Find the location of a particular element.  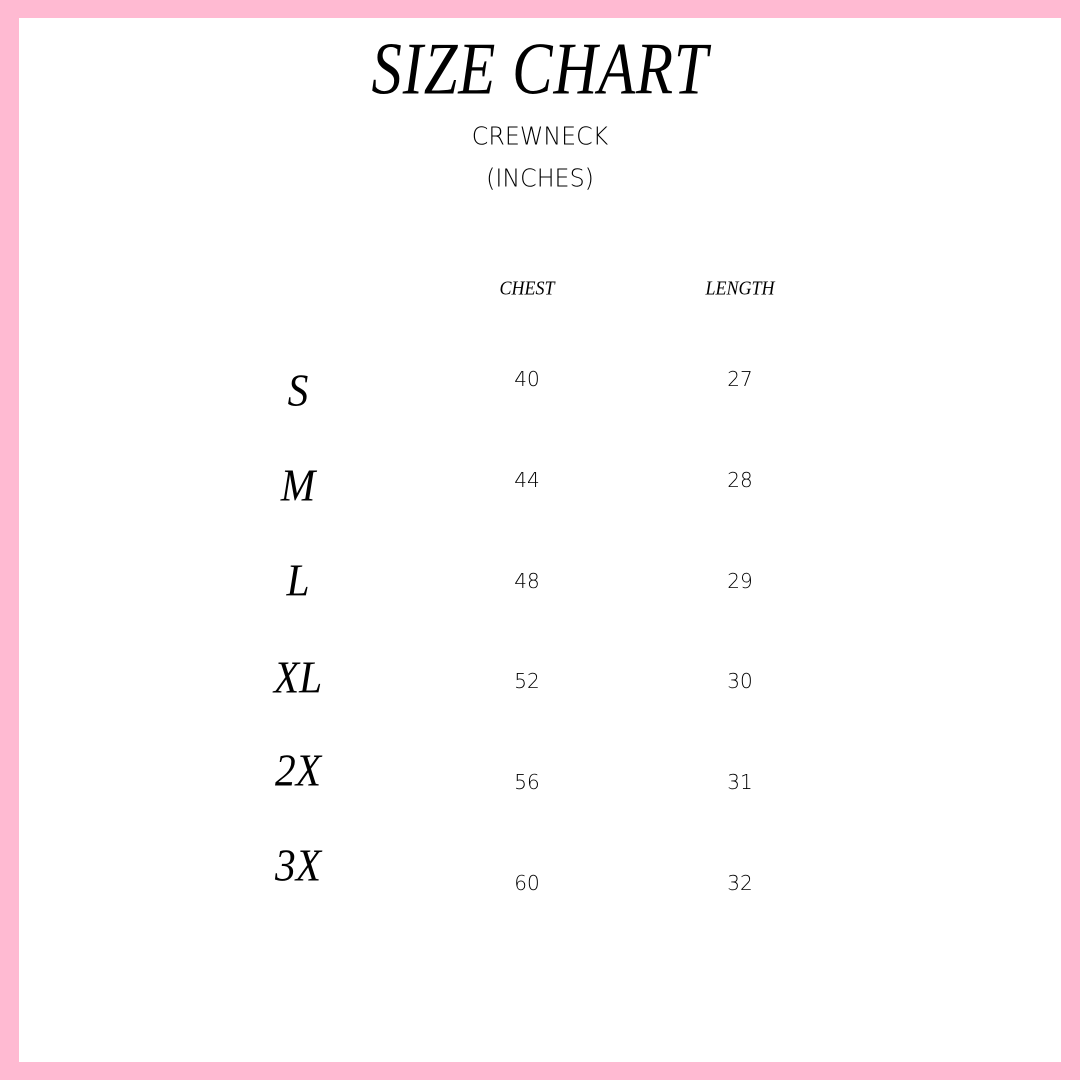

length-value: 29 is located at coordinates (740, 581).